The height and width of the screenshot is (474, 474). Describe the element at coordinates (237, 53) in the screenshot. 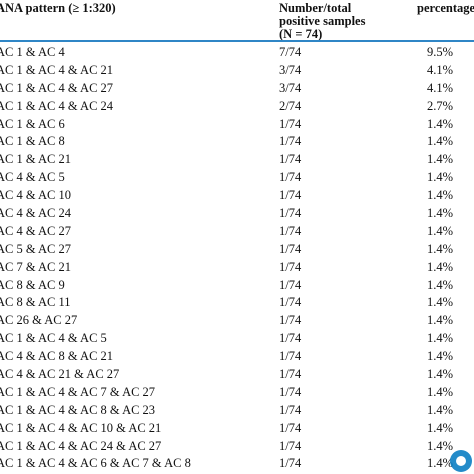

I see `table-row: AC 1 & AC 4 7/74 9.5%` at that location.